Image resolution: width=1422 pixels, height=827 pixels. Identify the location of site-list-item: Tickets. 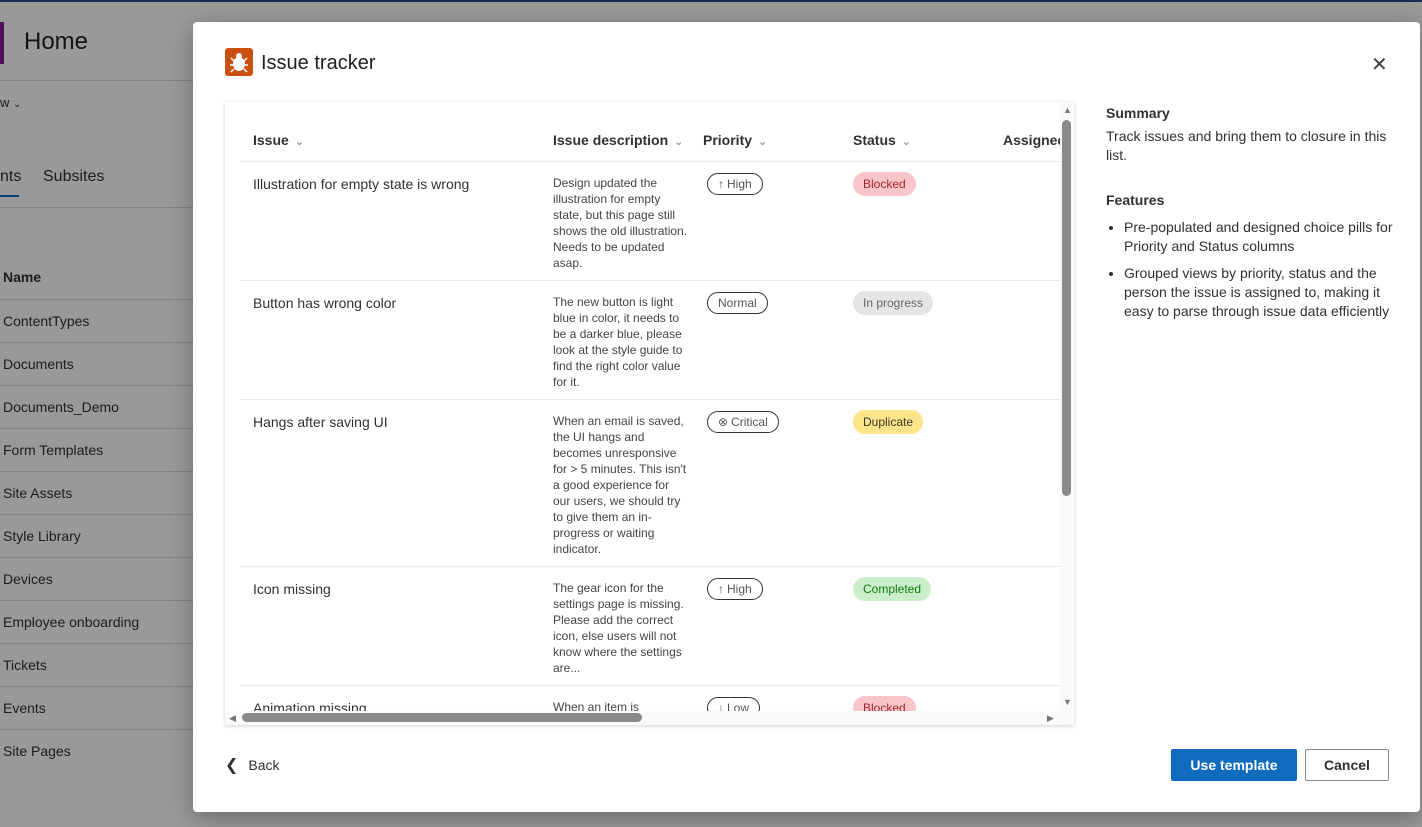
(25, 665).